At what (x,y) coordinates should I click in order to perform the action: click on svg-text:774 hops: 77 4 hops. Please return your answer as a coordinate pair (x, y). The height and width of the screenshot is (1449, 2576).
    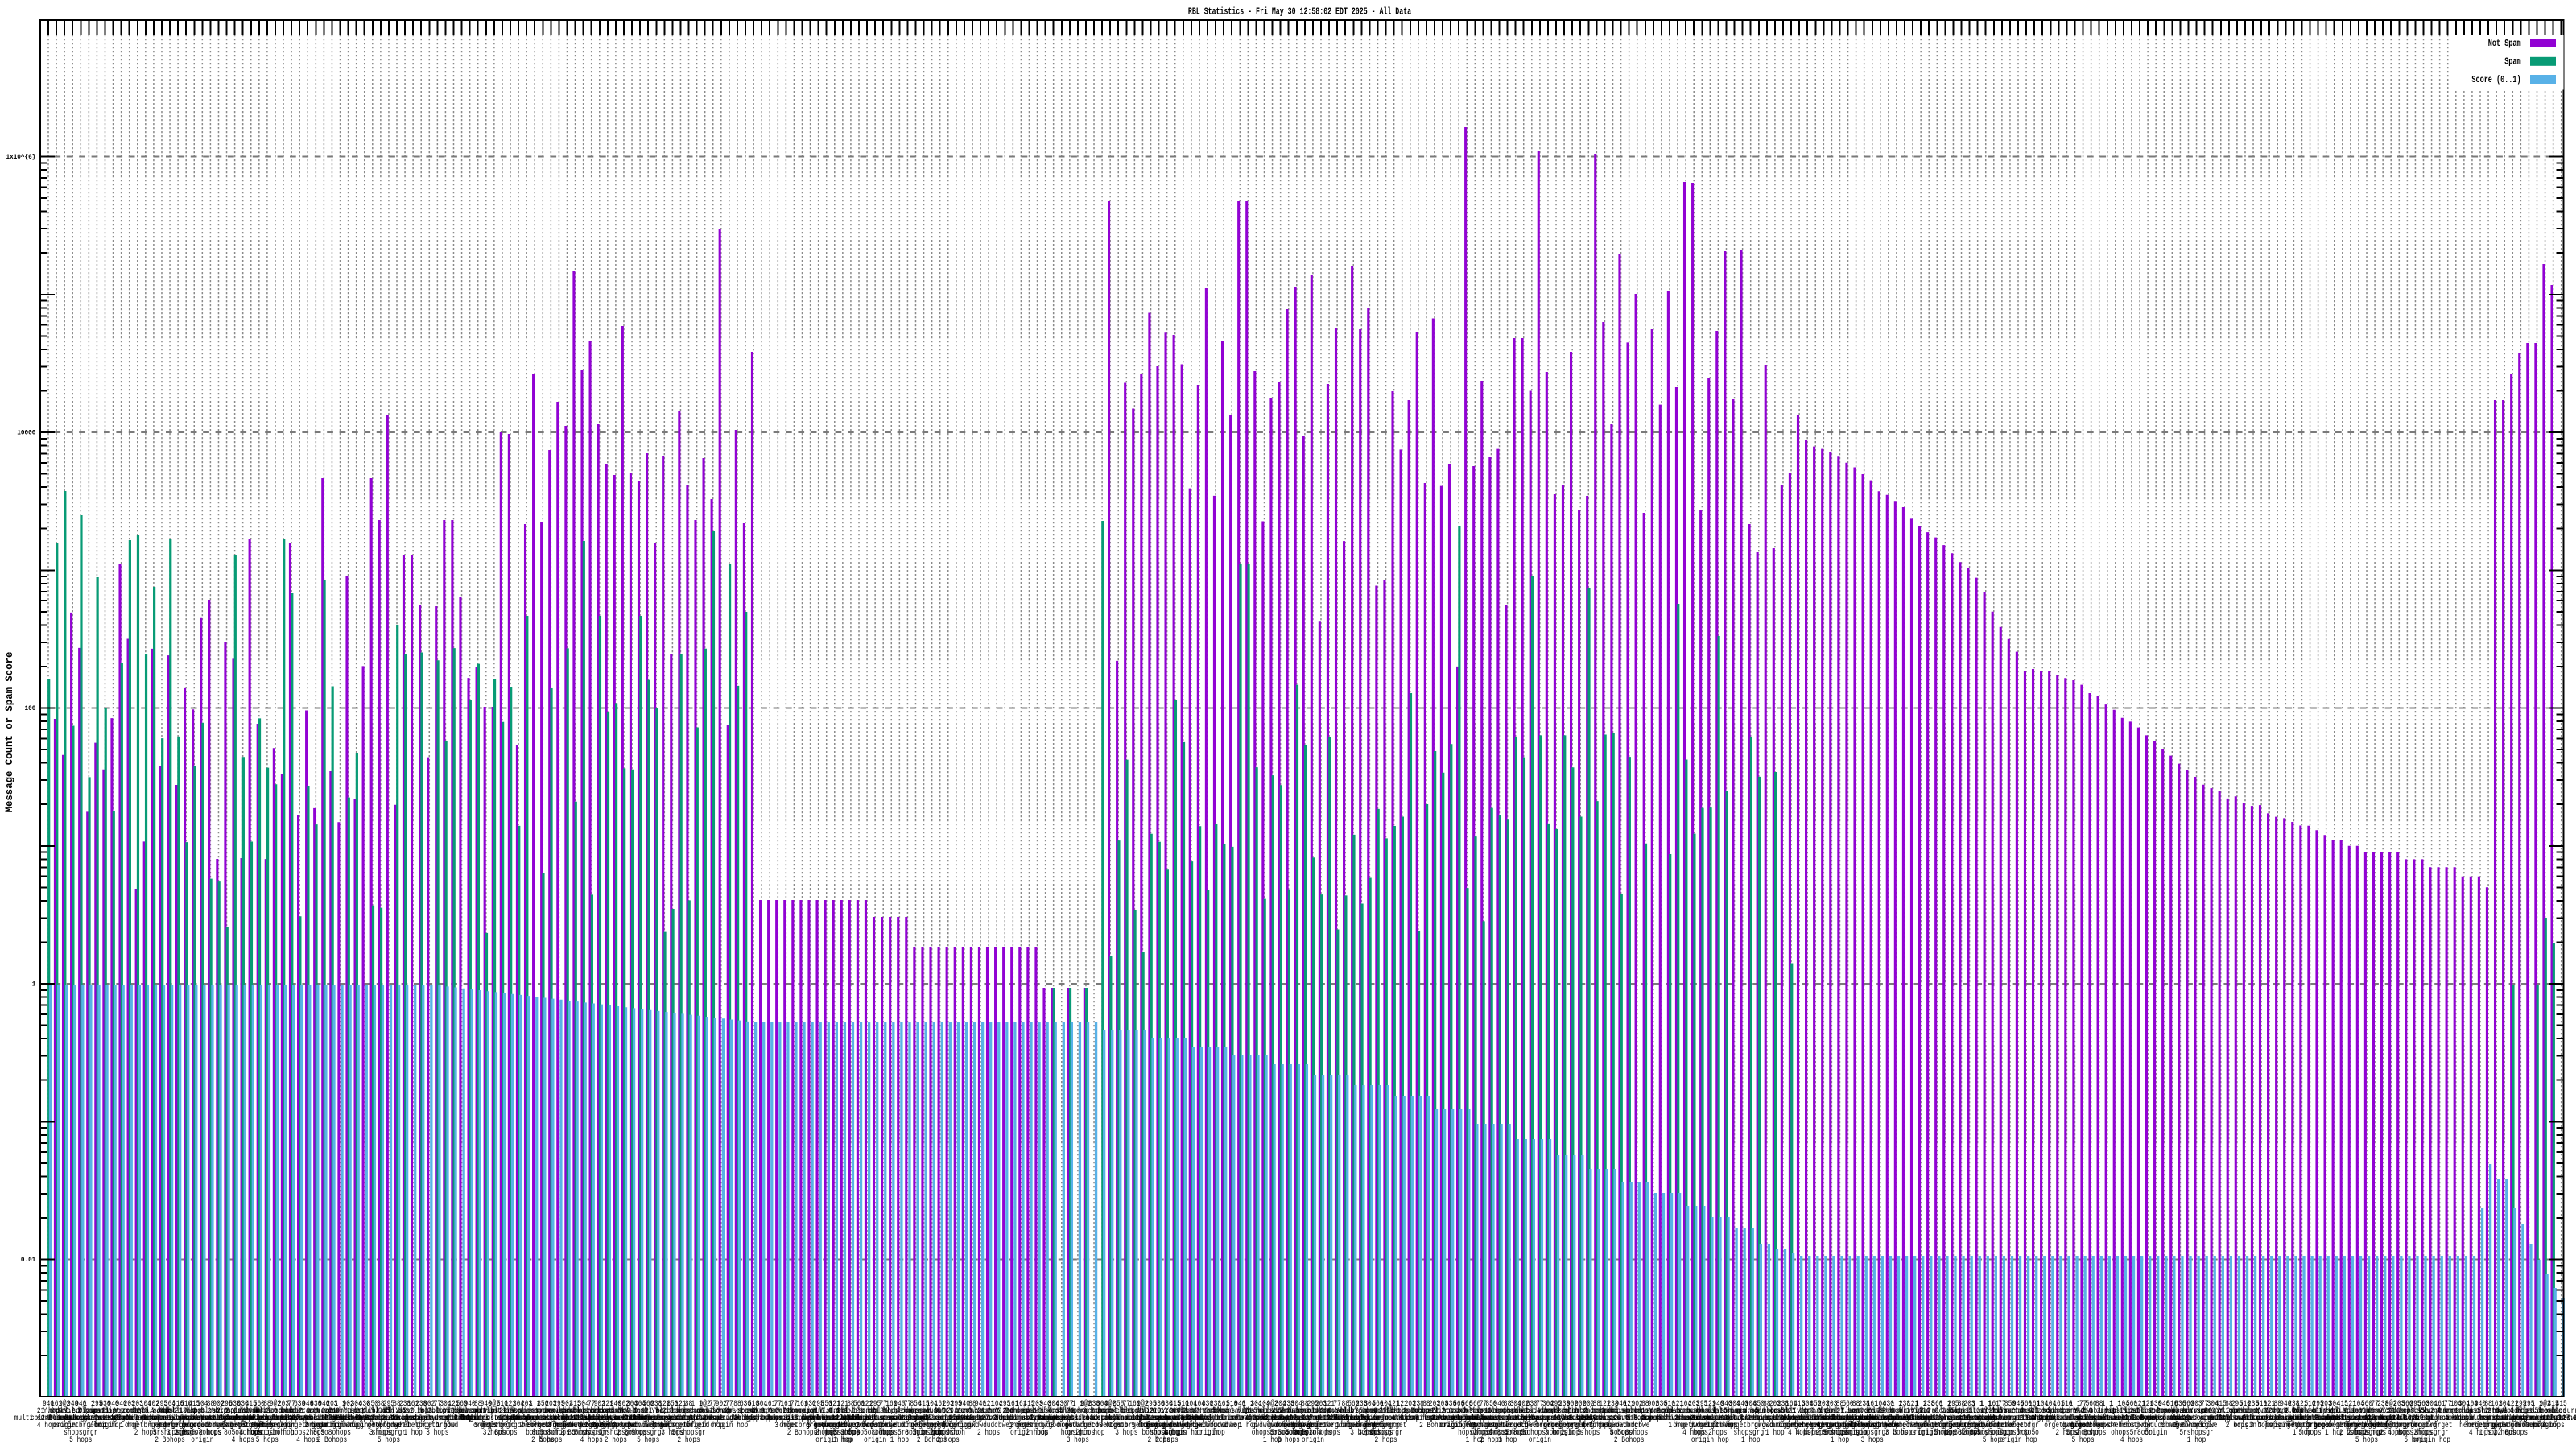
    Looking at the image, I should click on (907, 1407).